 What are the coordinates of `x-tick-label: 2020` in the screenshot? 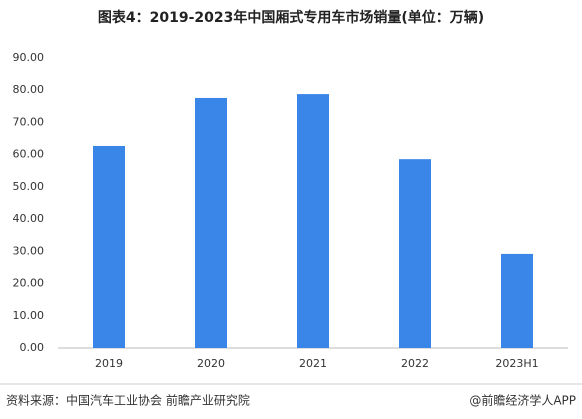 It's located at (211, 363).